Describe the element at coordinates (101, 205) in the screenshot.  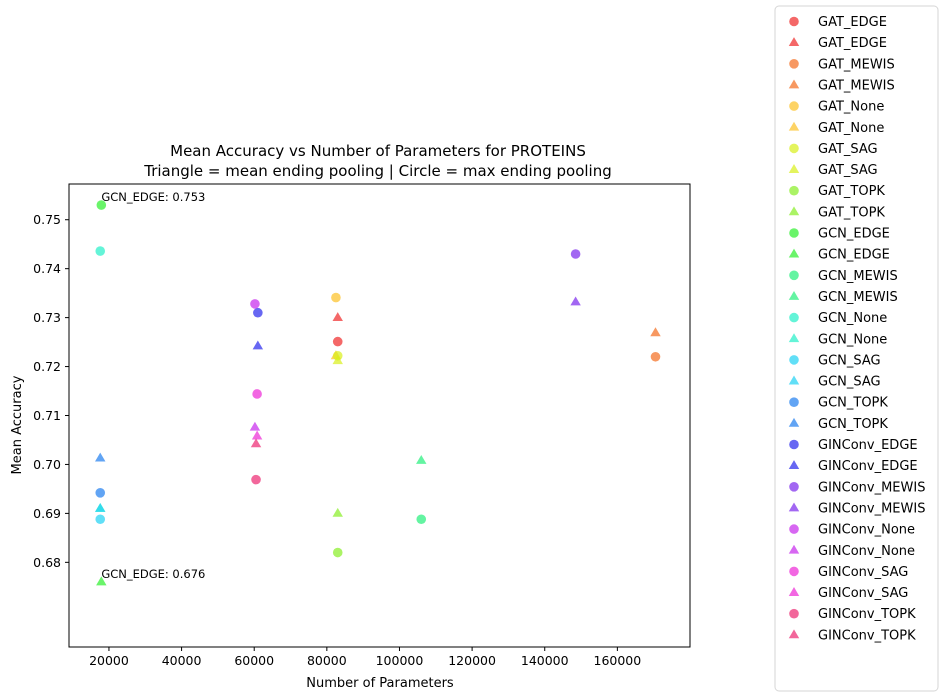
I see `data-point-gcn-edge-circle` at that location.